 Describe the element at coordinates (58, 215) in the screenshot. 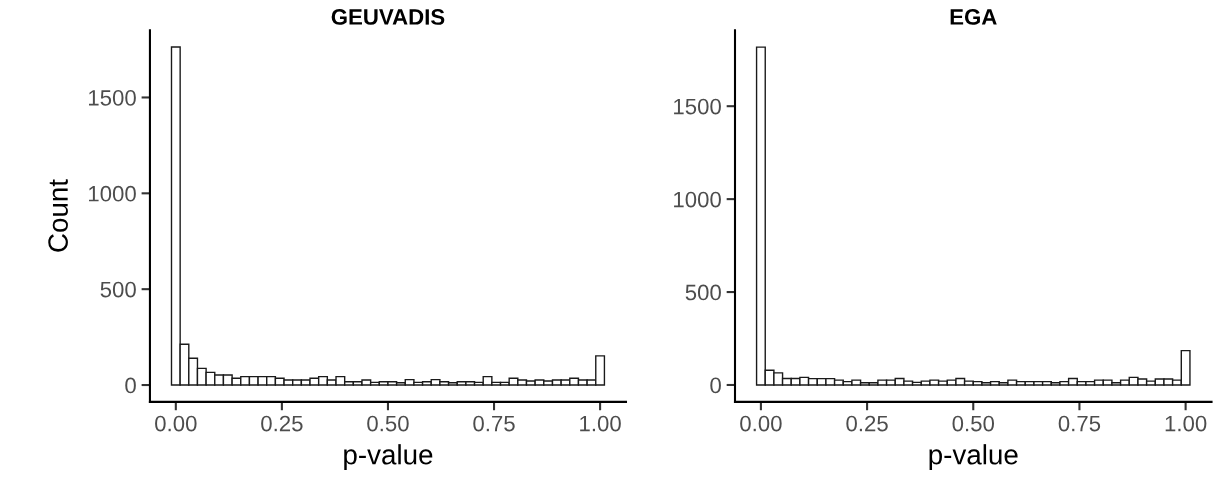

I see `y-axis-title: Count` at that location.